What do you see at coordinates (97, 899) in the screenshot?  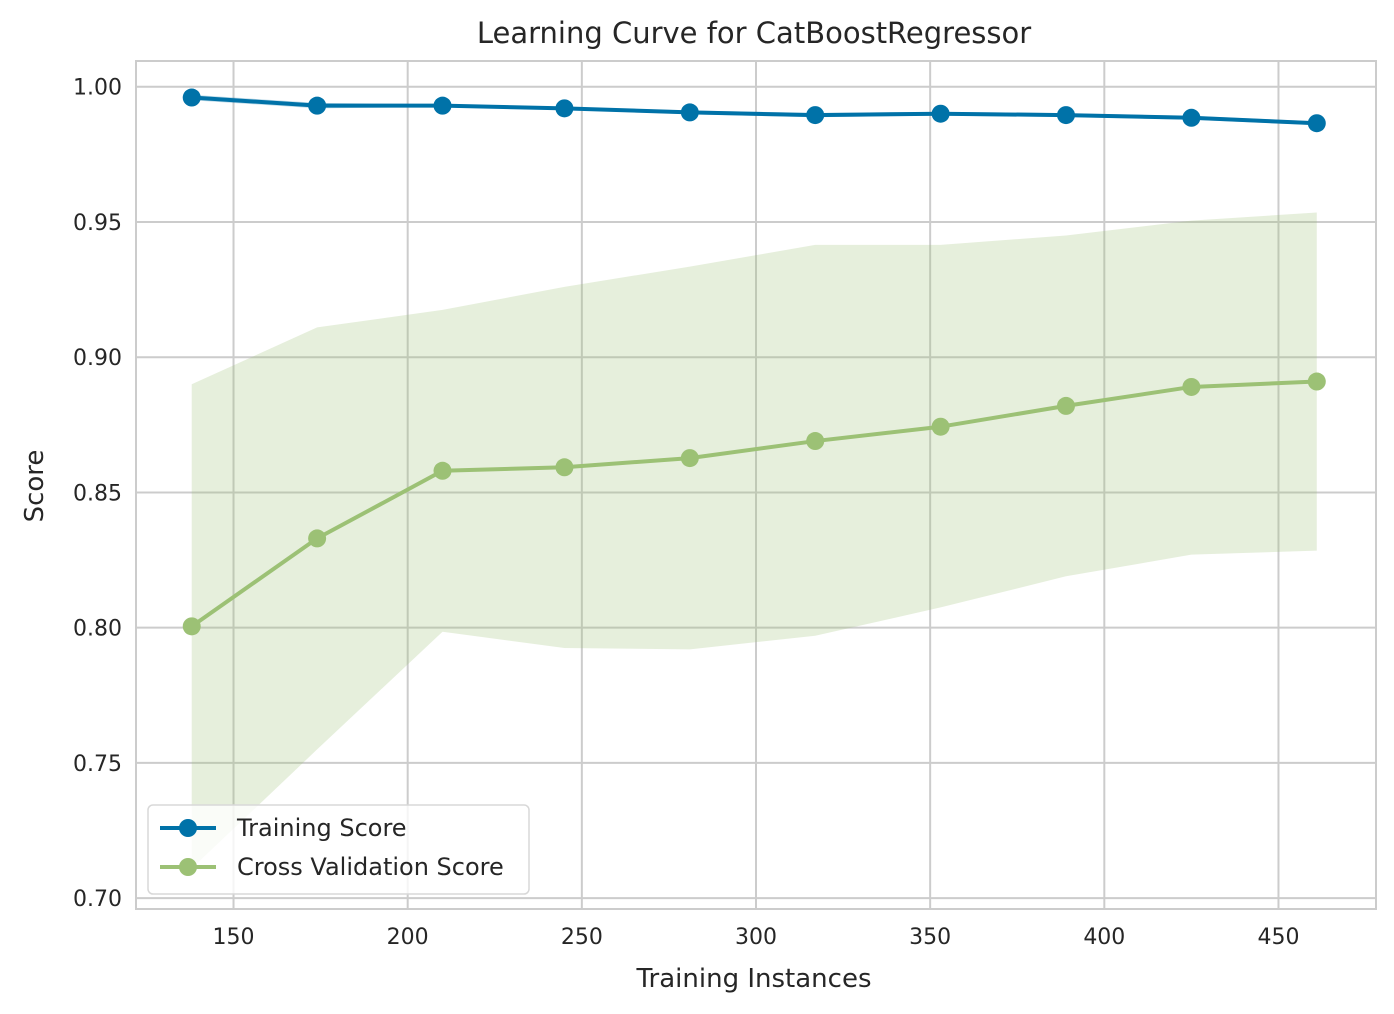 I see `y-tick-label: 0.70` at bounding box center [97, 899].